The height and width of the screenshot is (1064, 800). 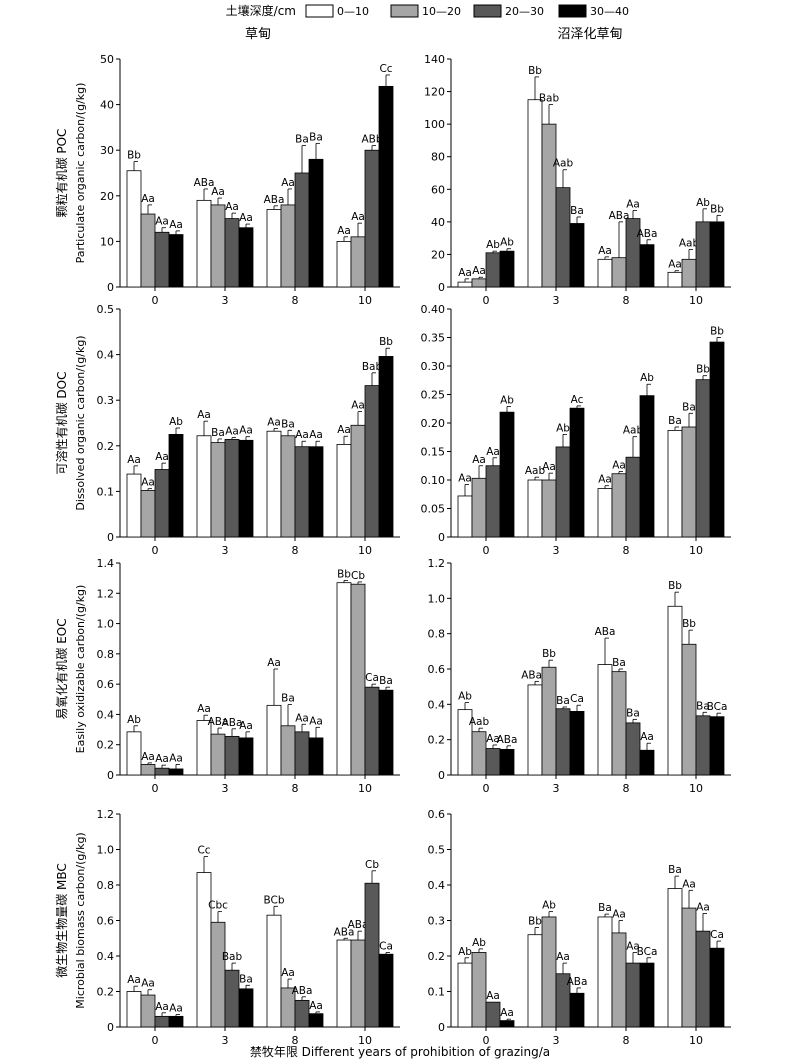 I want to click on significance-label: Bab, so click(x=372, y=367).